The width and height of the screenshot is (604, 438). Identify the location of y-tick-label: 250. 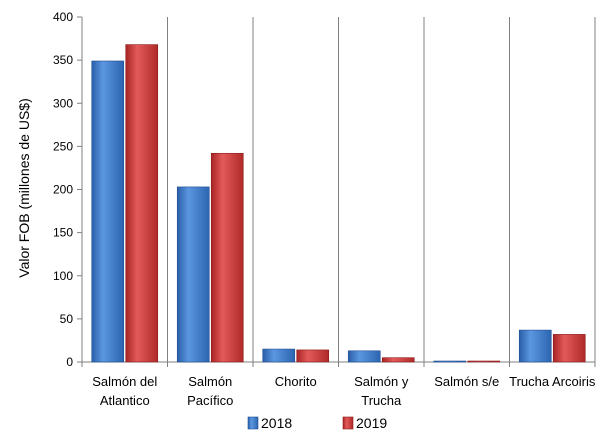
(63, 146).